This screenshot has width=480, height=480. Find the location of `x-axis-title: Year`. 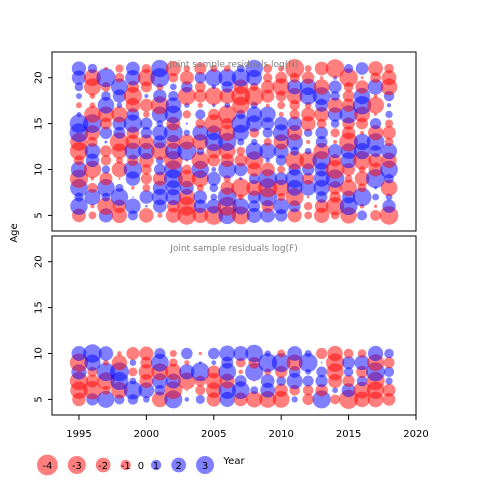

x-axis-title: Year is located at coordinates (233, 461).